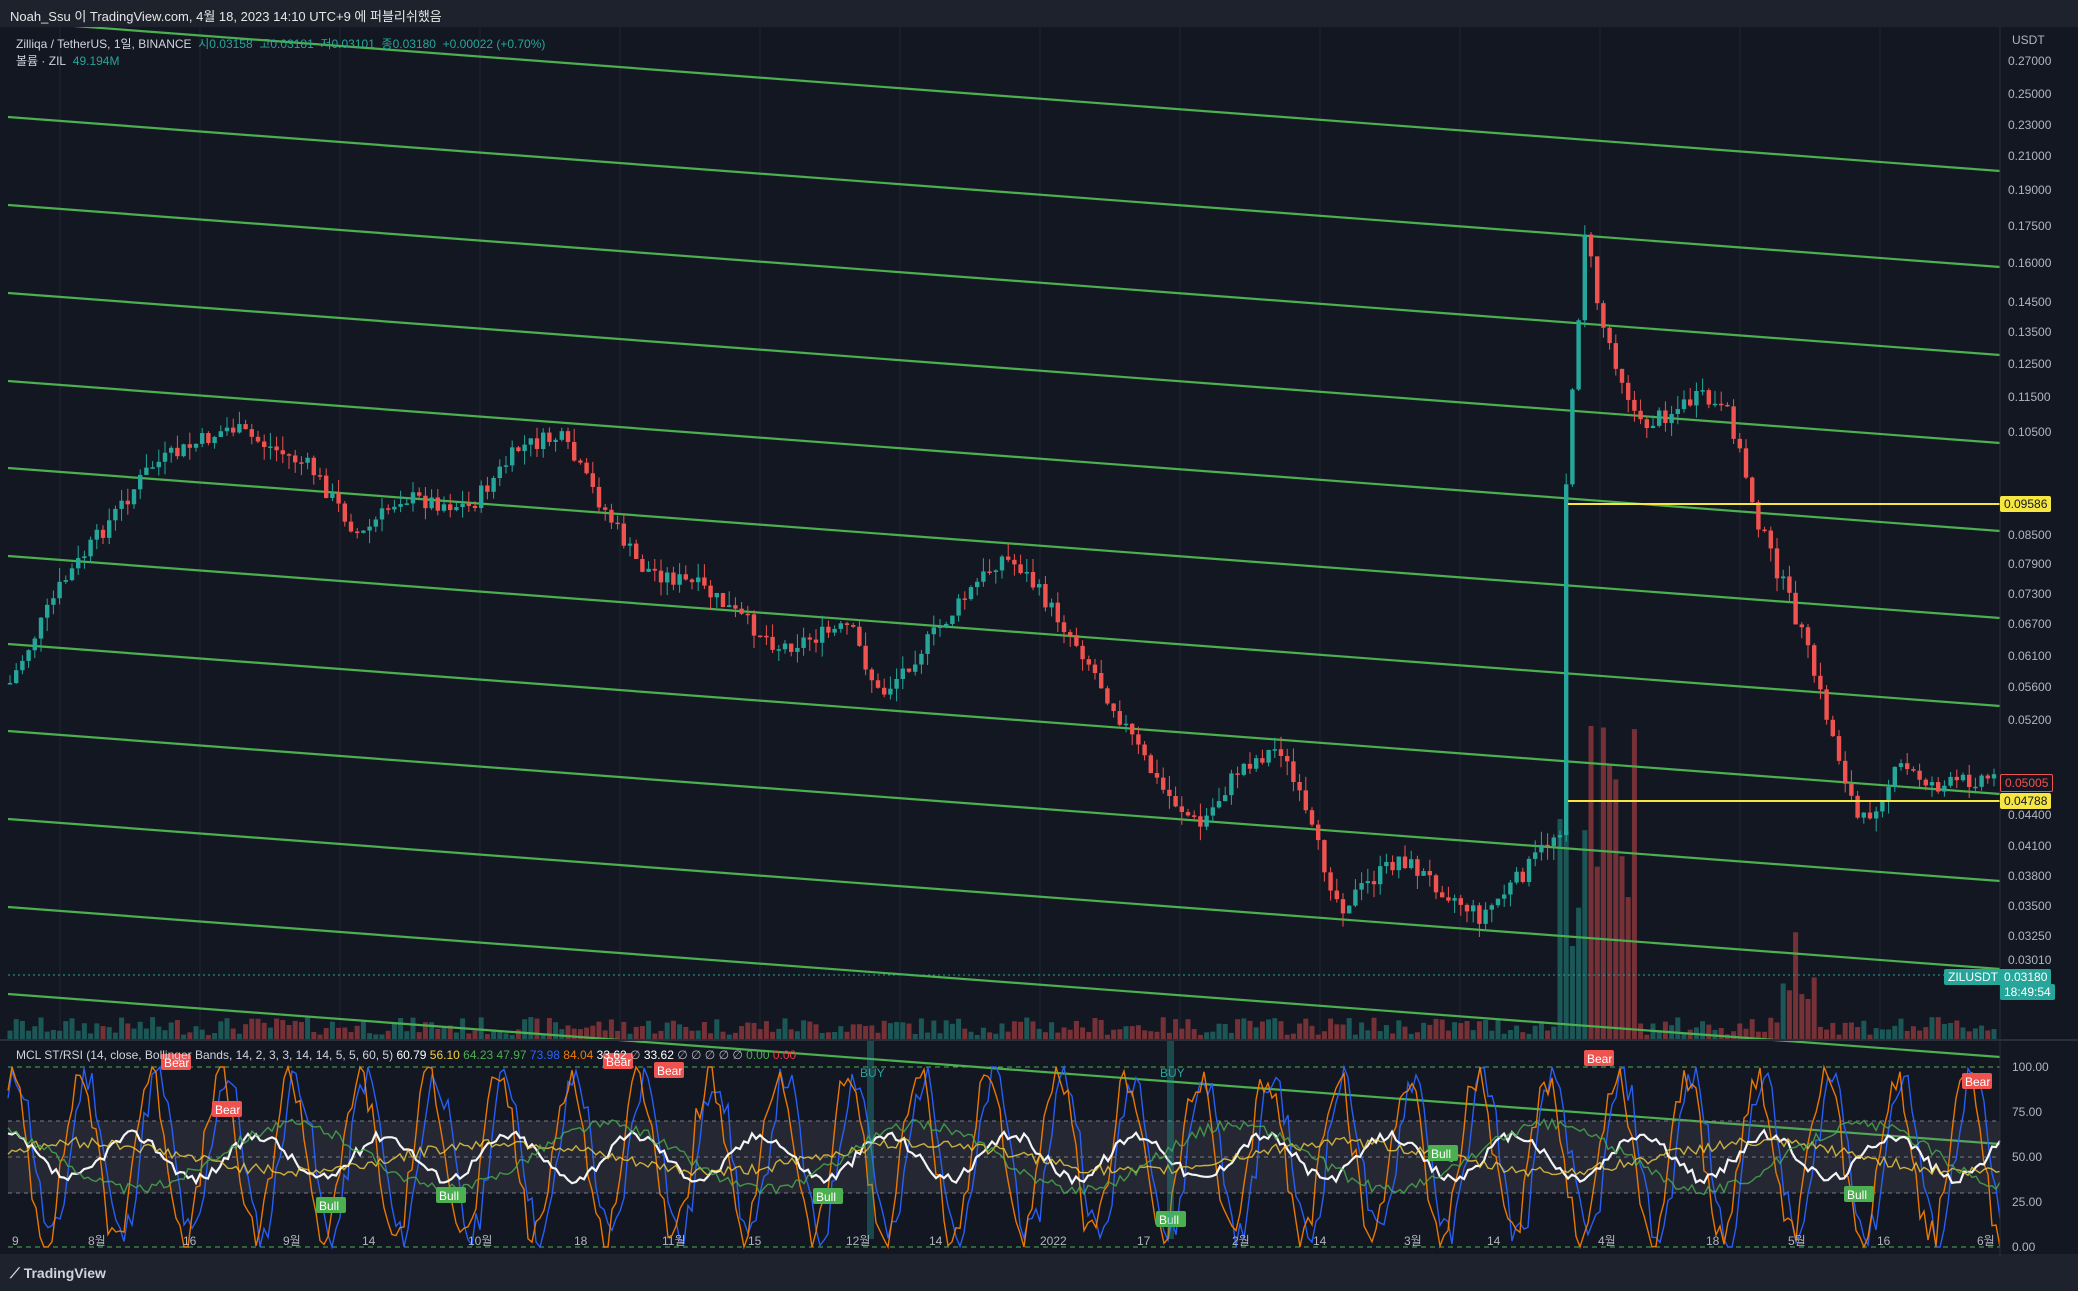 The width and height of the screenshot is (2078, 1291). Describe the element at coordinates (2030, 190) in the screenshot. I see `price-tick: 0.19000` at that location.